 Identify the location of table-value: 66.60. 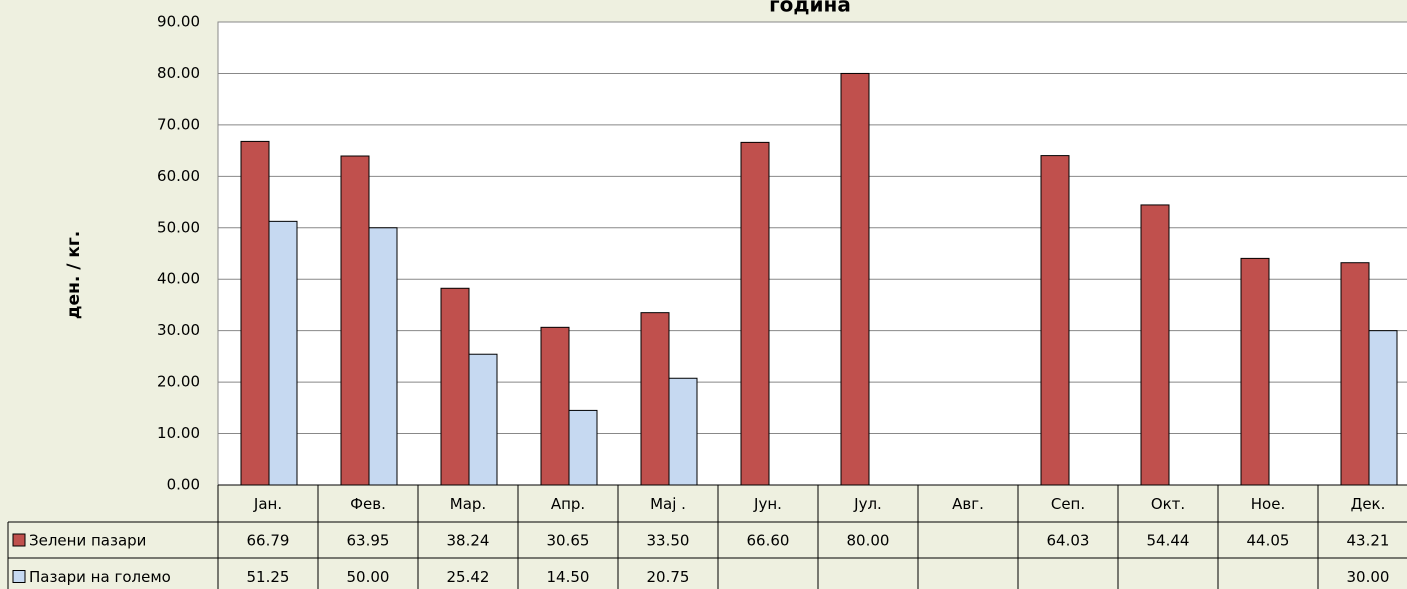
(768, 541).